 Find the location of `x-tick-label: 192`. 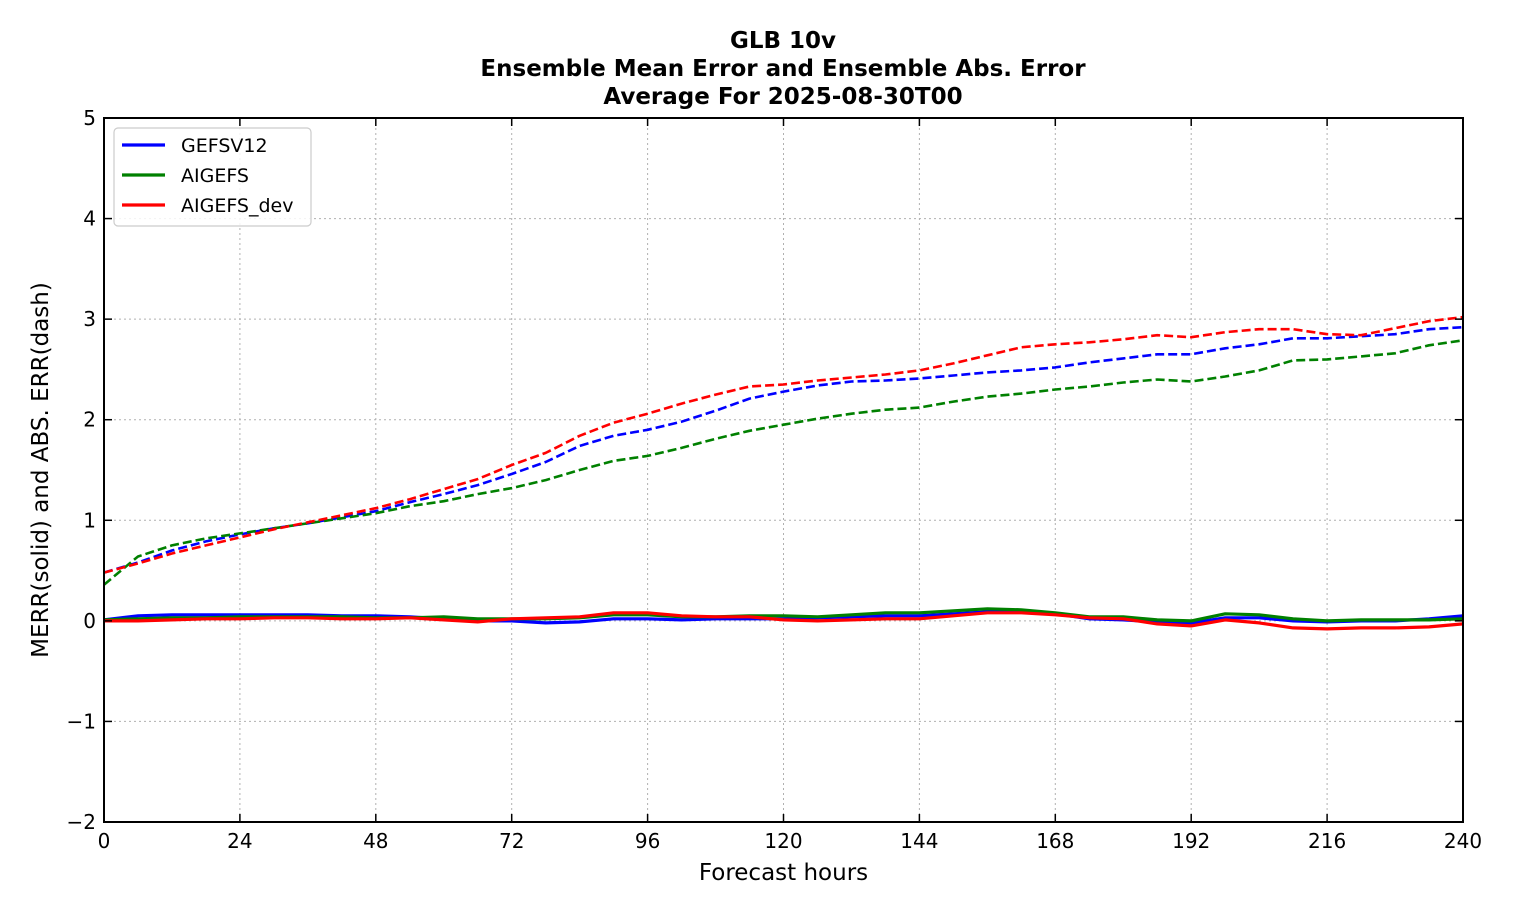

x-tick-label: 192 is located at coordinates (1191, 841).